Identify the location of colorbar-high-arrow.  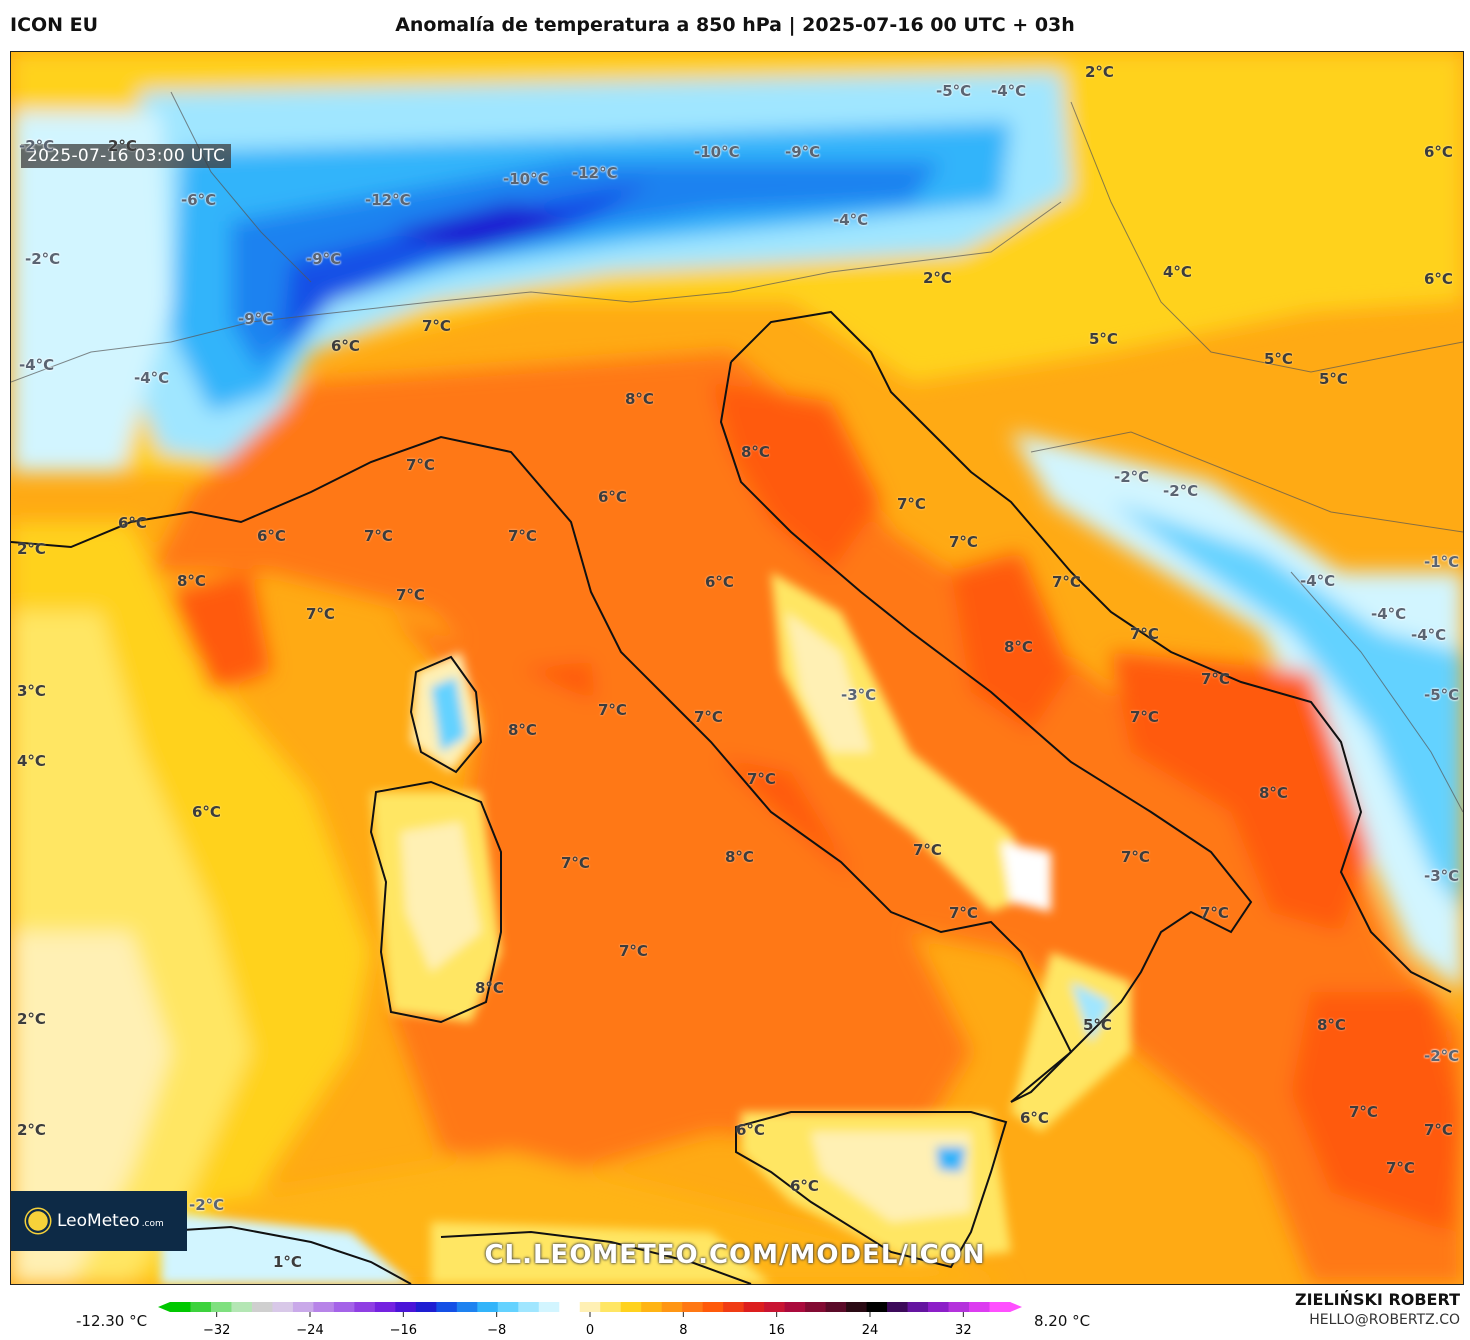
(1016, 1307).